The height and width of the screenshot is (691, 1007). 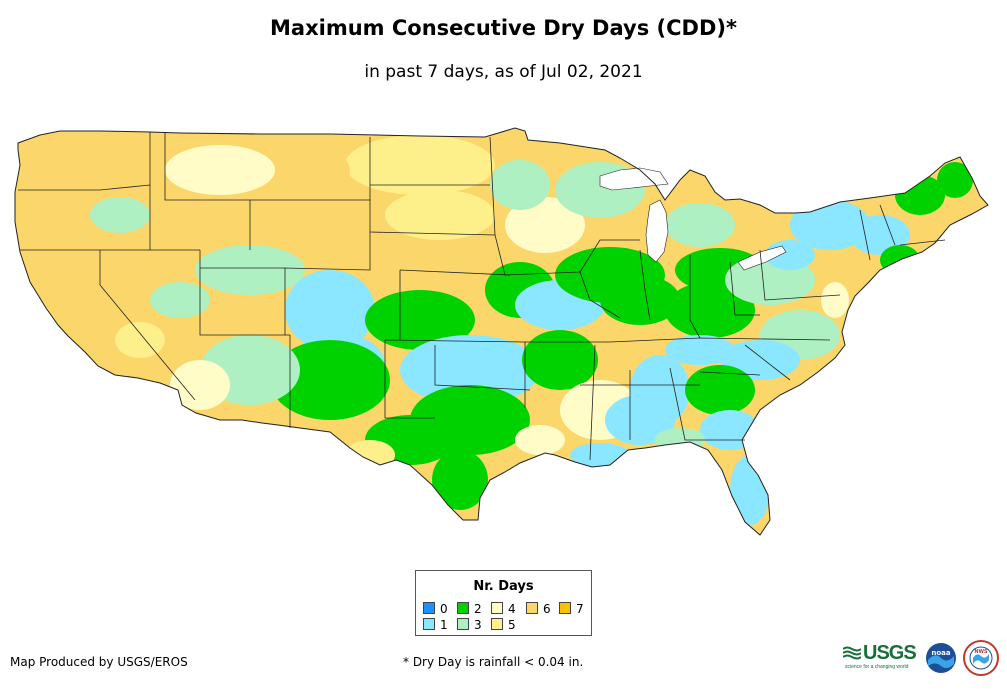 What do you see at coordinates (547, 609) in the screenshot?
I see `legend-label: 6` at bounding box center [547, 609].